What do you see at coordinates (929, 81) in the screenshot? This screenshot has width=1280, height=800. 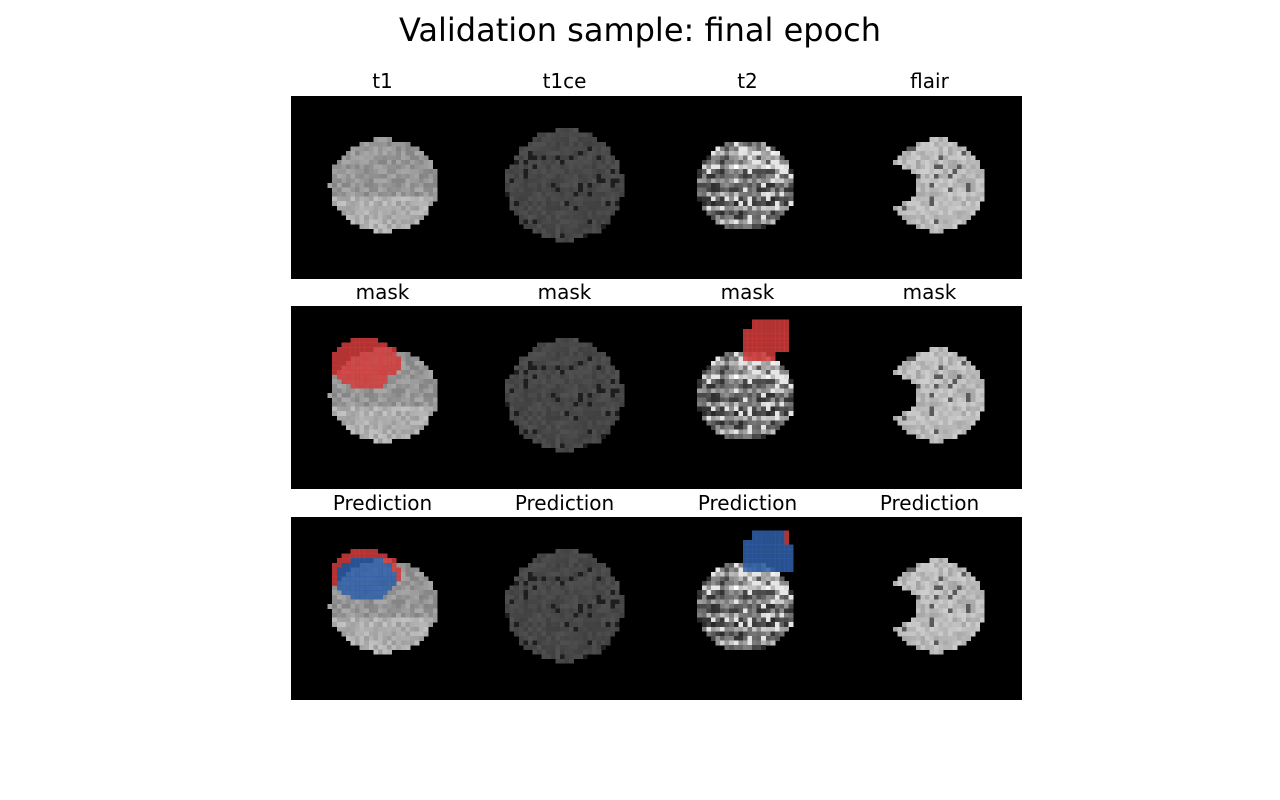 I see `panel-title: flair` at bounding box center [929, 81].